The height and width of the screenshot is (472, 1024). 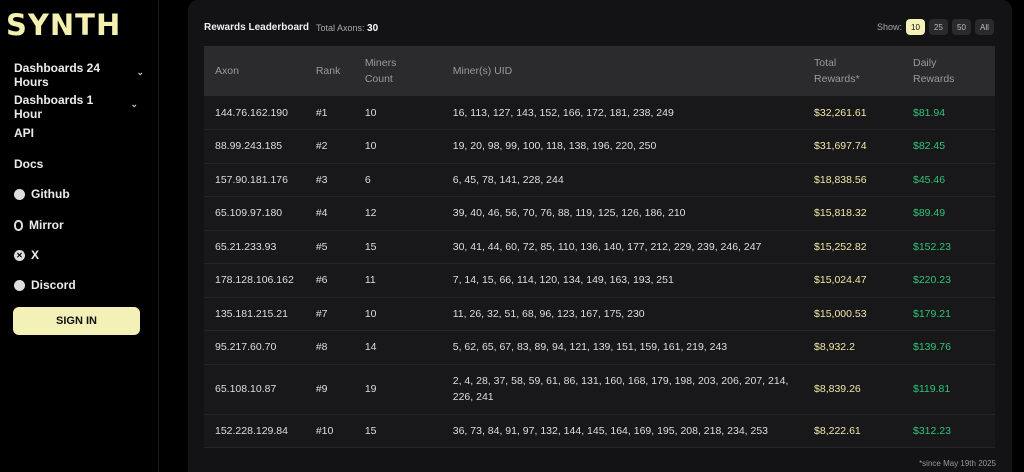 What do you see at coordinates (397, 213) in the screenshot?
I see `cell-count: 12` at bounding box center [397, 213].